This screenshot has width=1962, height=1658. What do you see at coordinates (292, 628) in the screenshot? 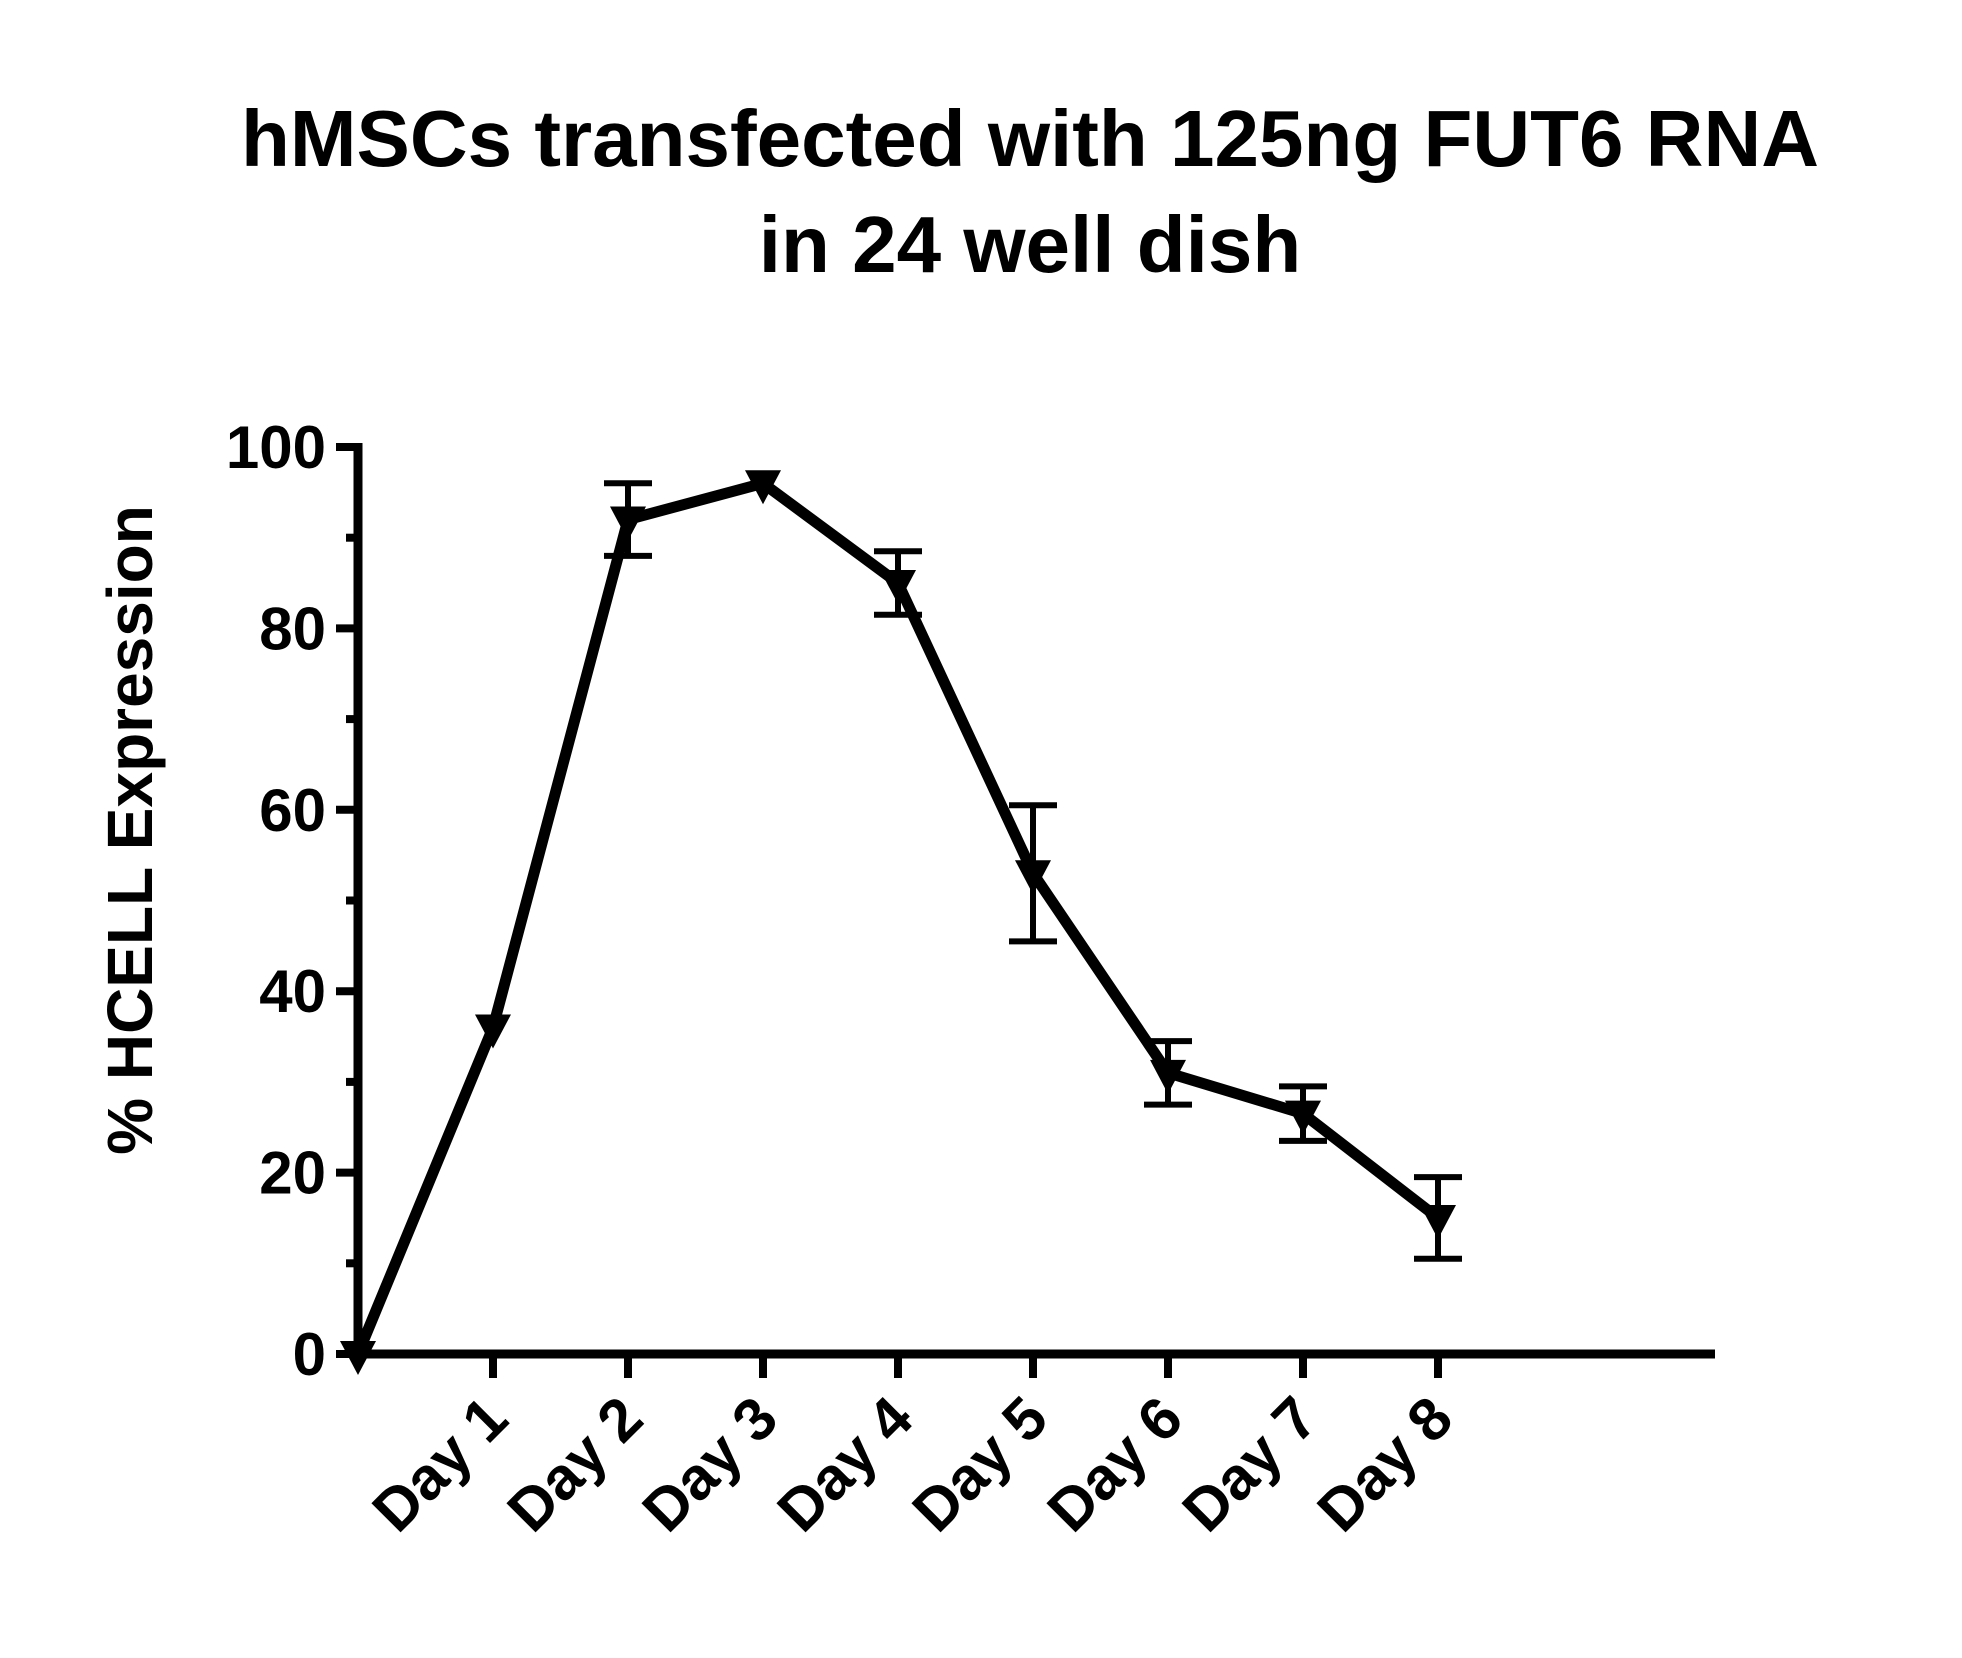
I see `y-tick-label: 80` at bounding box center [292, 628].